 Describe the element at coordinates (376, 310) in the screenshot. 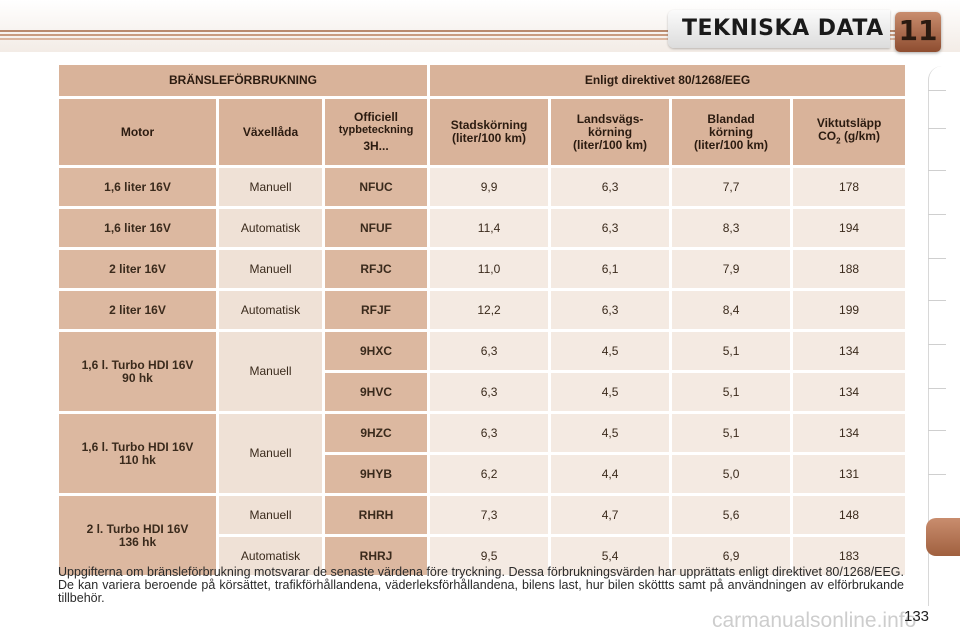

I see `type-code-cell: RFJF` at that location.